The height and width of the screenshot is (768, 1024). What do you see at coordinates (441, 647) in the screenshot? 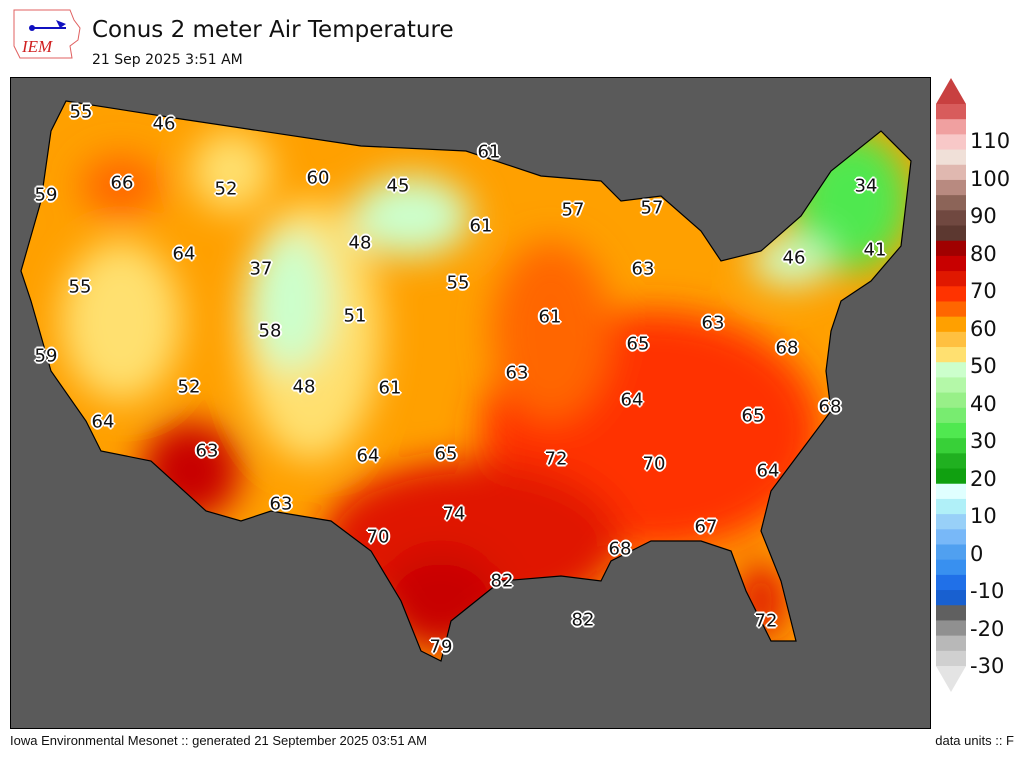
I see `temperature-label: 79` at bounding box center [441, 647].